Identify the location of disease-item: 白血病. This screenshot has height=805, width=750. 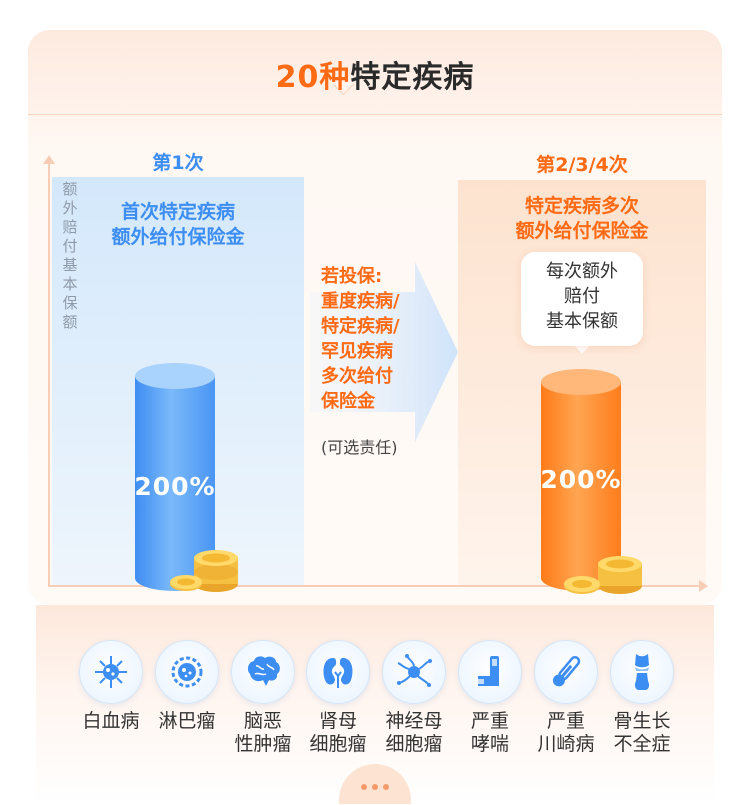
(111, 686).